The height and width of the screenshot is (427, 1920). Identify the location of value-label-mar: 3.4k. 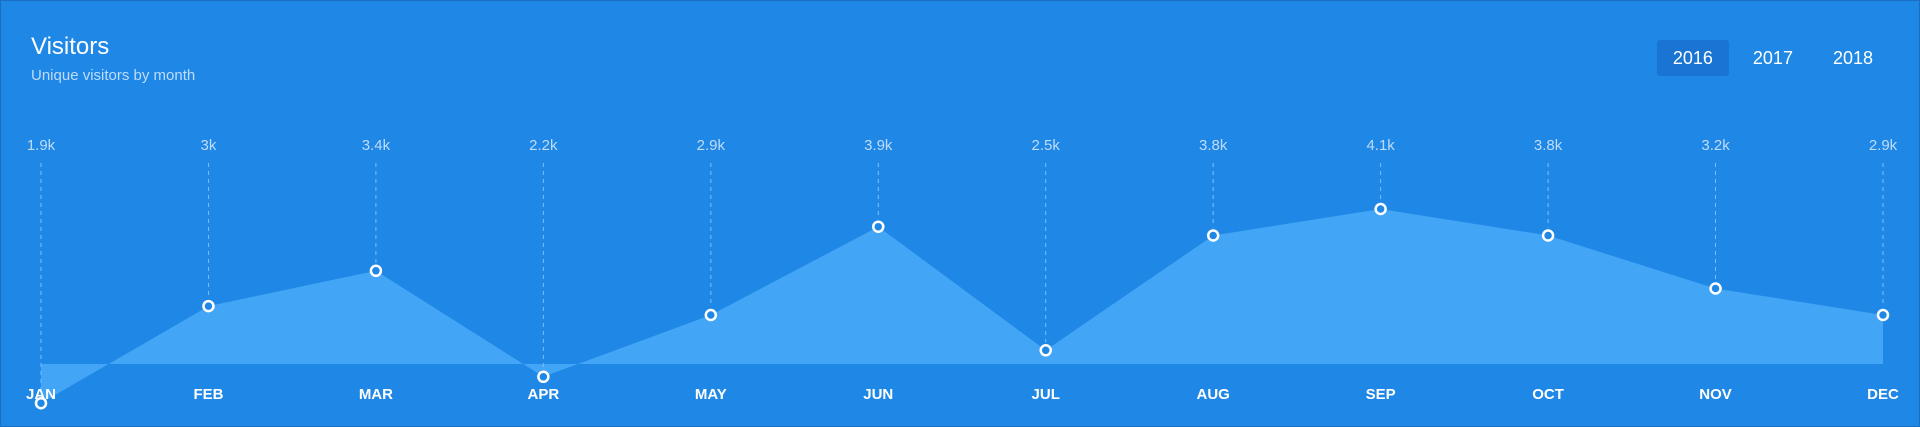
(376, 145).